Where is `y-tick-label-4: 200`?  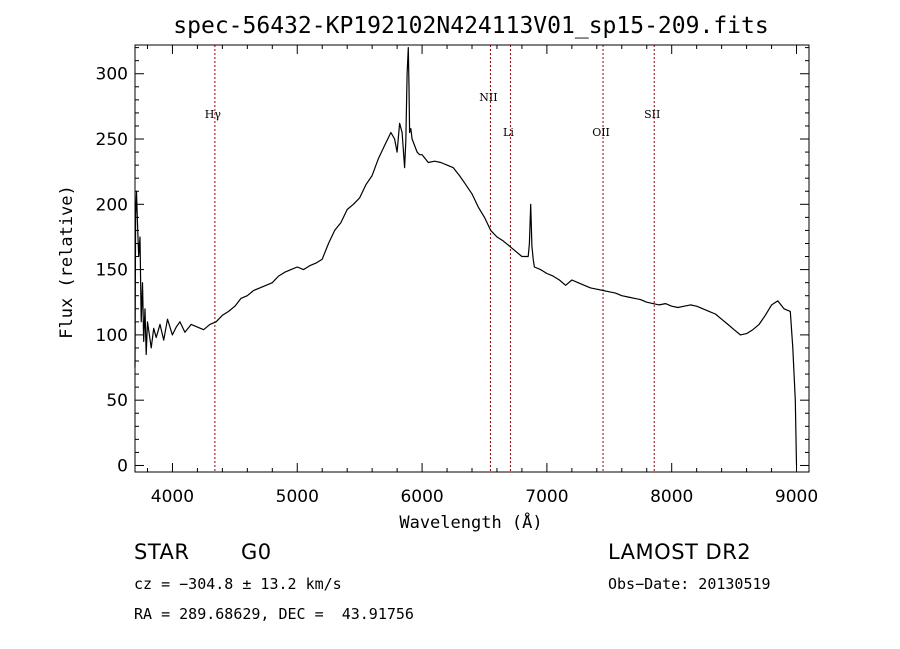 y-tick-label-4: 200 is located at coordinates (112, 205).